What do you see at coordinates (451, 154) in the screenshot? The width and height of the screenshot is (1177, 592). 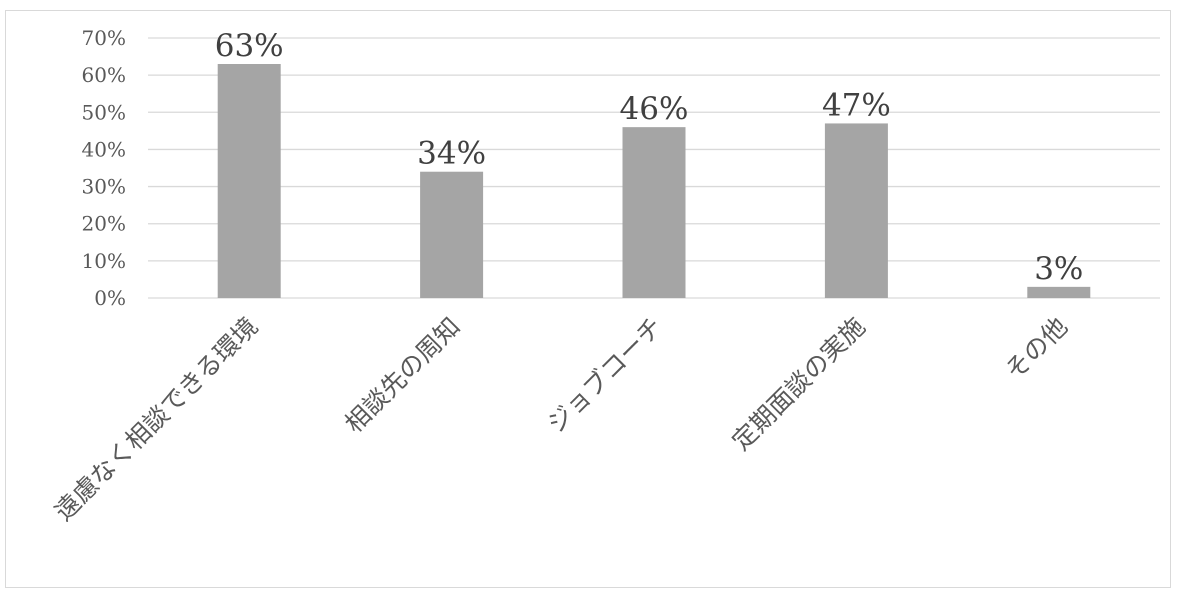 I see `data-label: 34%` at bounding box center [451, 154].